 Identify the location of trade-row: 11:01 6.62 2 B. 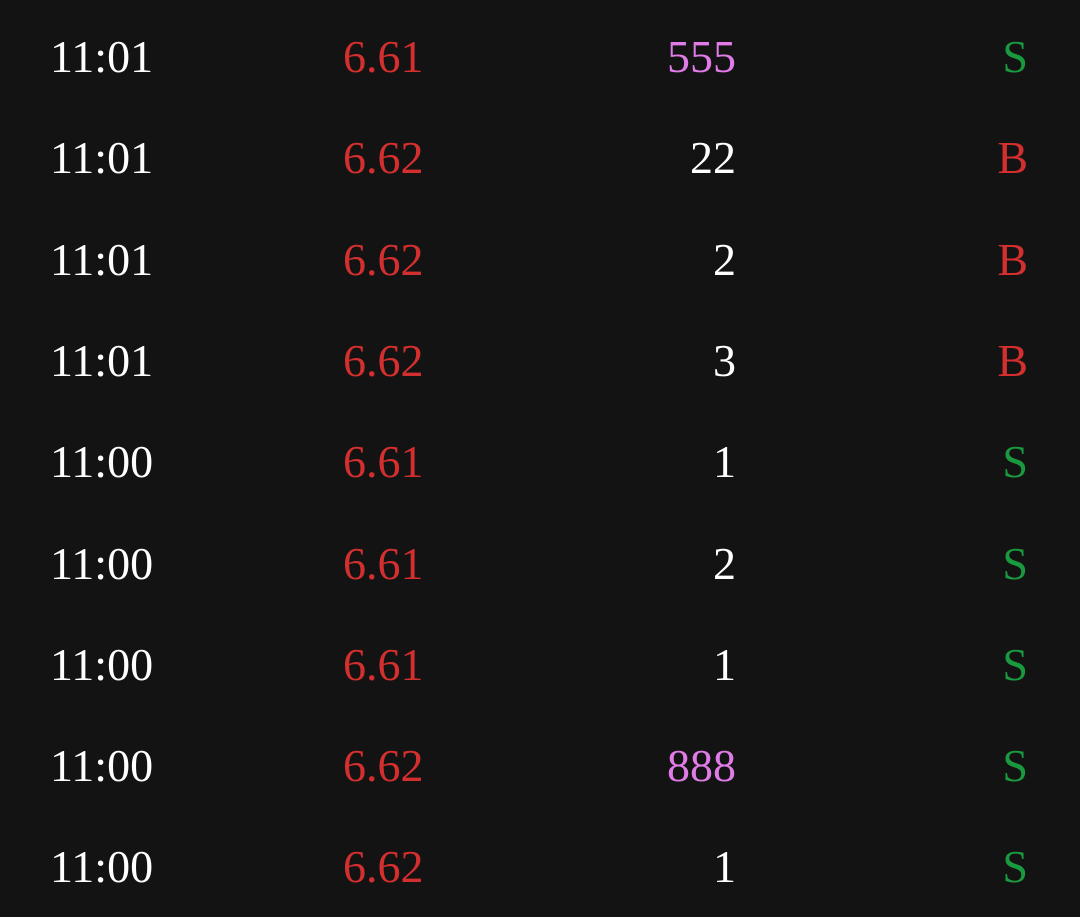
(540, 259).